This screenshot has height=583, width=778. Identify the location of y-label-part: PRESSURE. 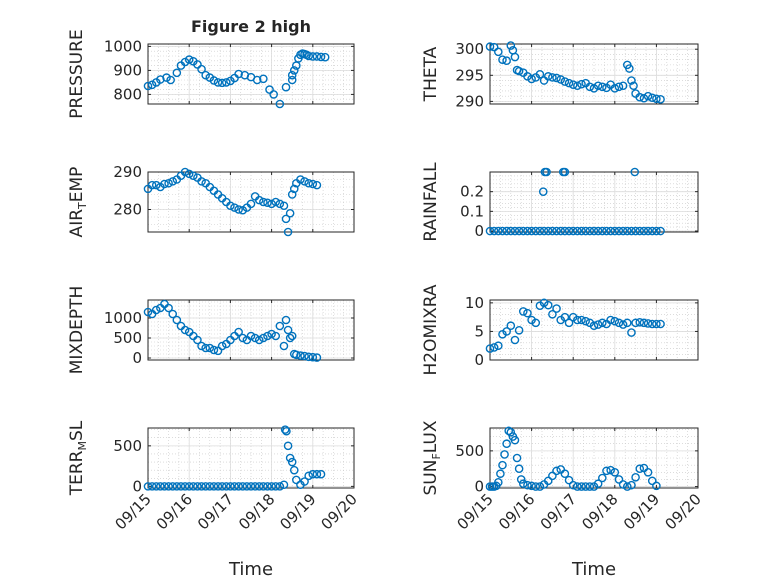
(77, 73).